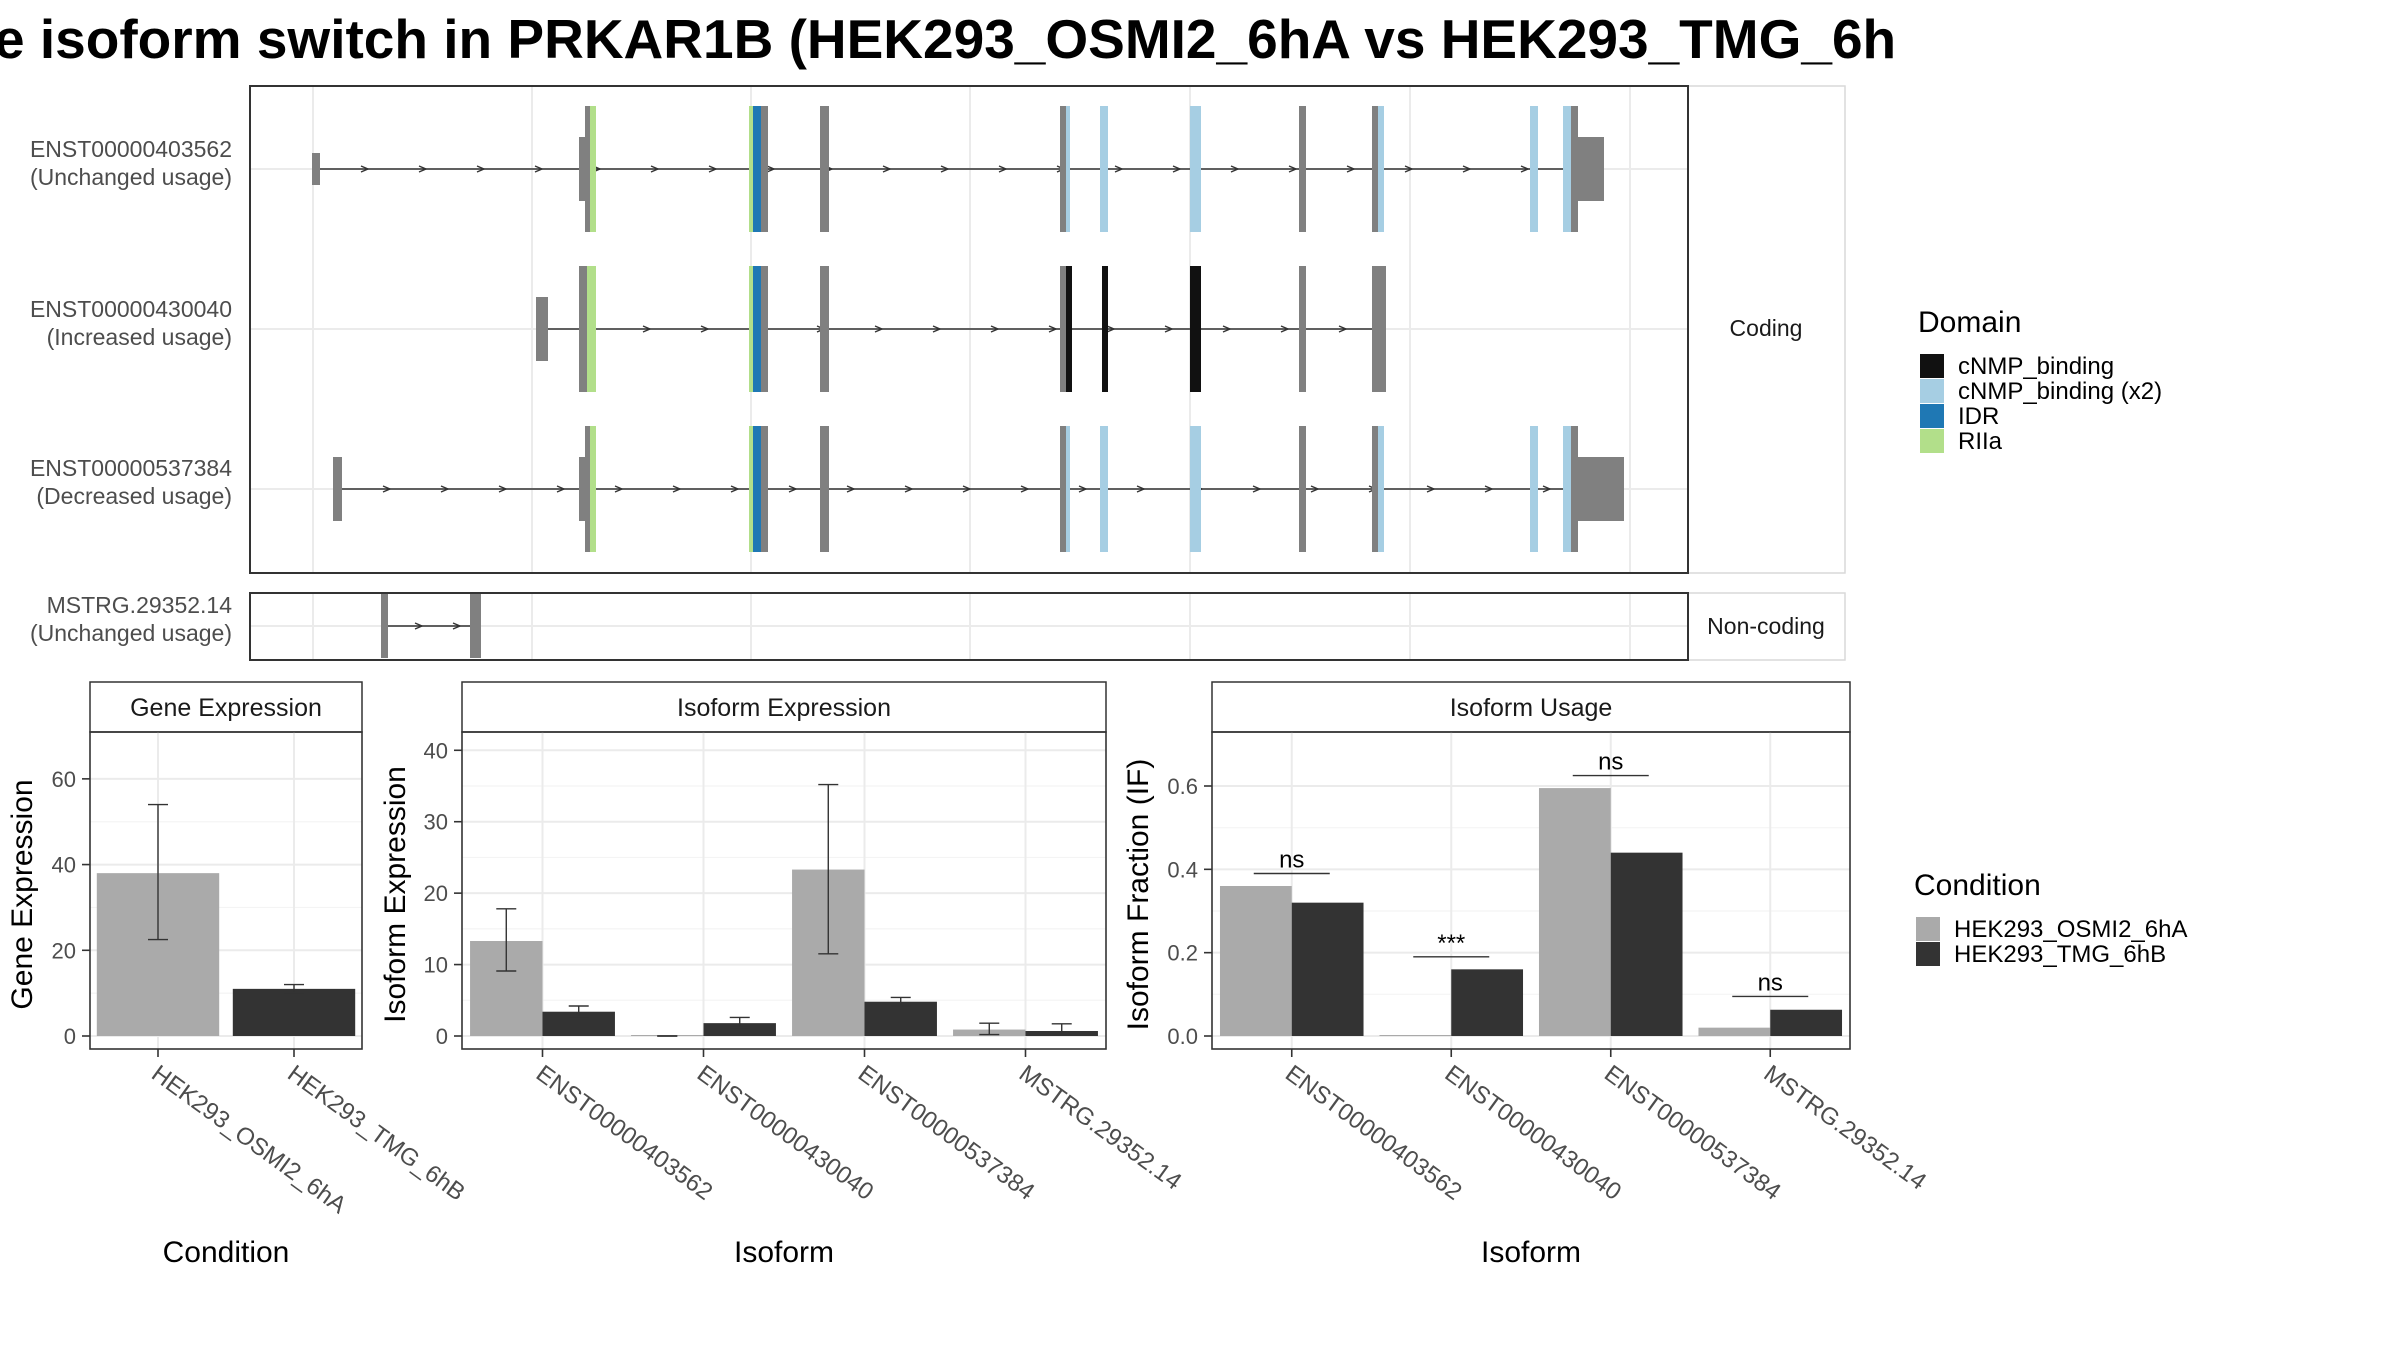 This screenshot has width=2400, height=1350. Describe the element at coordinates (140, 605) in the screenshot. I see `transcript-id-label: MSTRG.29352.14` at that location.